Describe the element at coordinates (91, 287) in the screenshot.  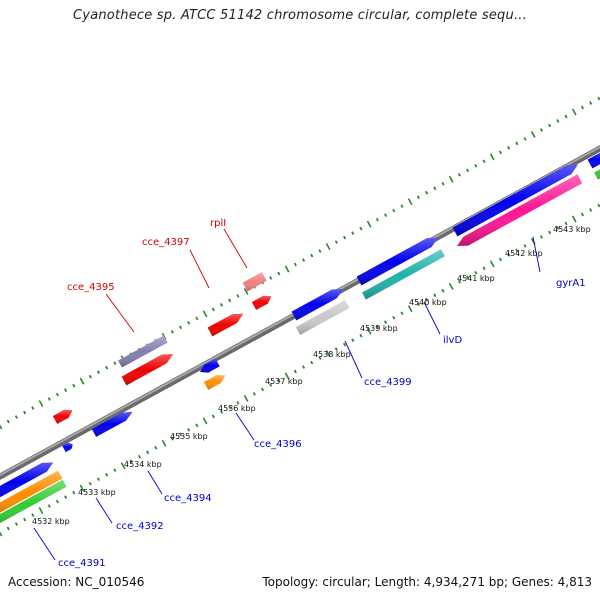
I see `gene-label-cce-4395: cce_4395` at that location.